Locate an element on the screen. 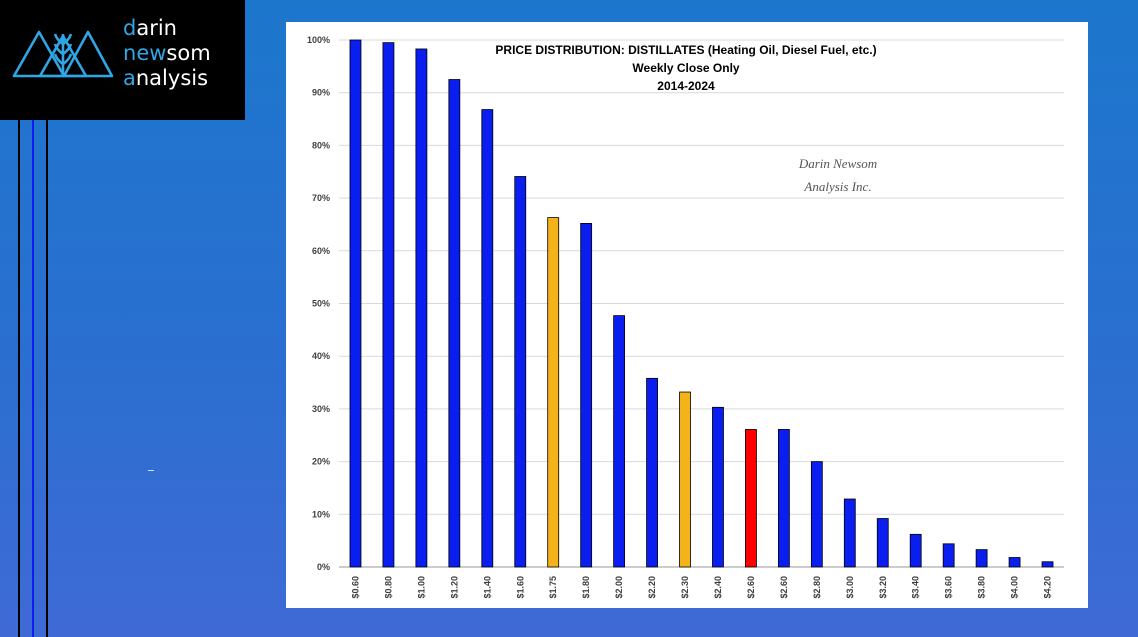 This screenshot has width=1138, height=637. x-tick-label: $4.00 is located at coordinates (1015, 587).